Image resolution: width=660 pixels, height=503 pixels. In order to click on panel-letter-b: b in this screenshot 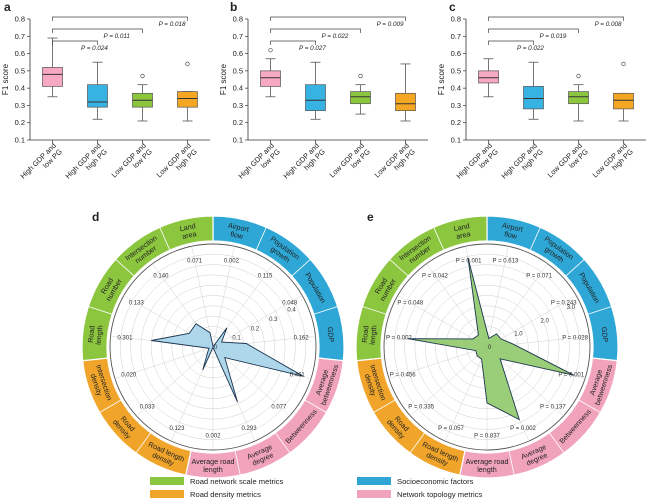, I will do `click(233, 7)`.